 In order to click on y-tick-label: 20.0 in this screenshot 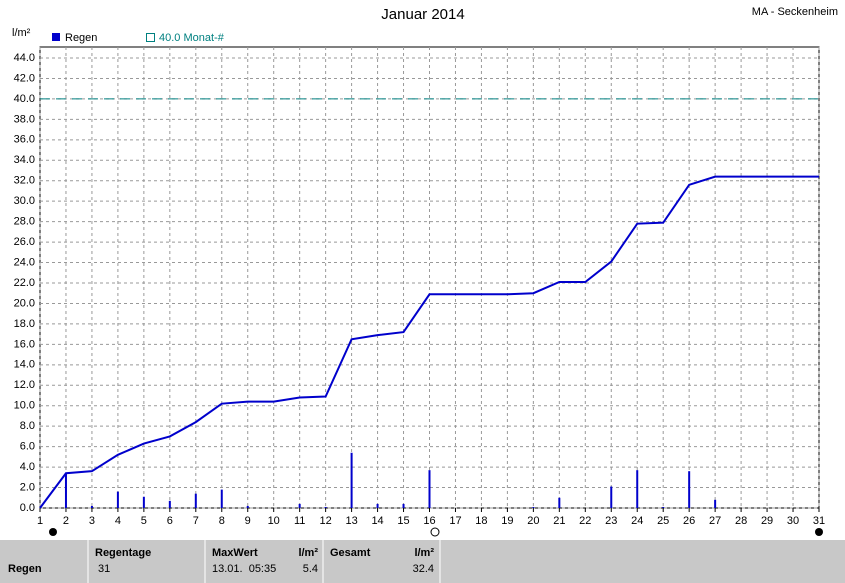, I will do `click(24, 303)`.